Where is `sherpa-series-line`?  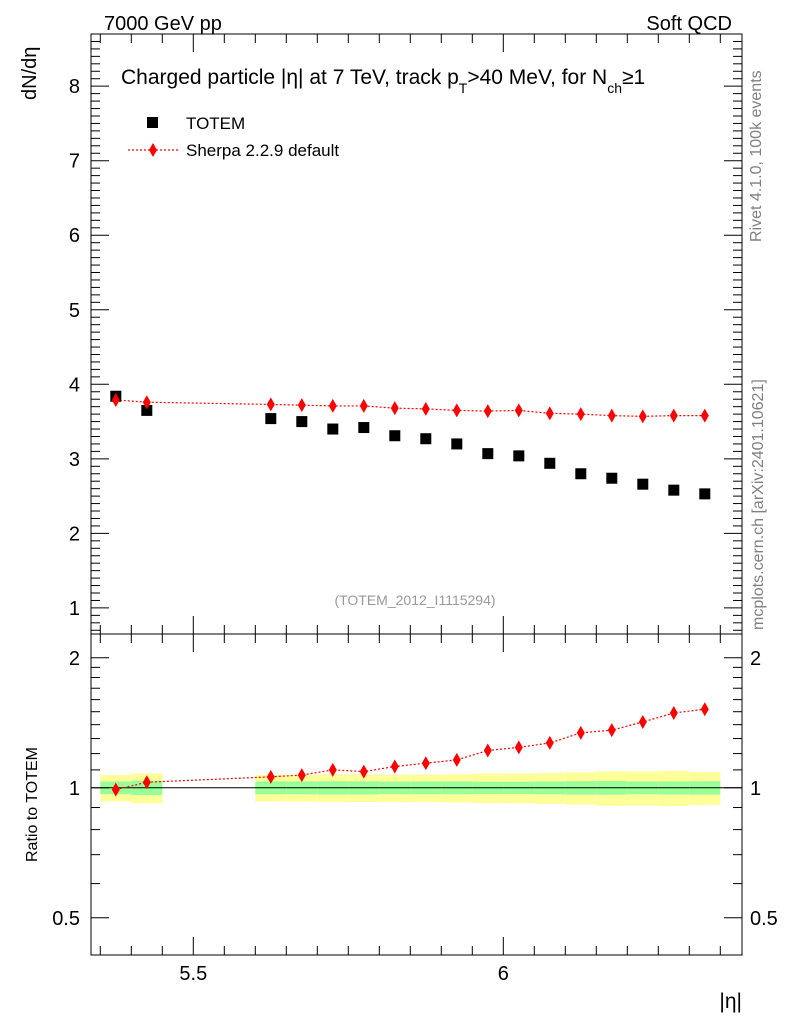
sherpa-series-line is located at coordinates (410, 408).